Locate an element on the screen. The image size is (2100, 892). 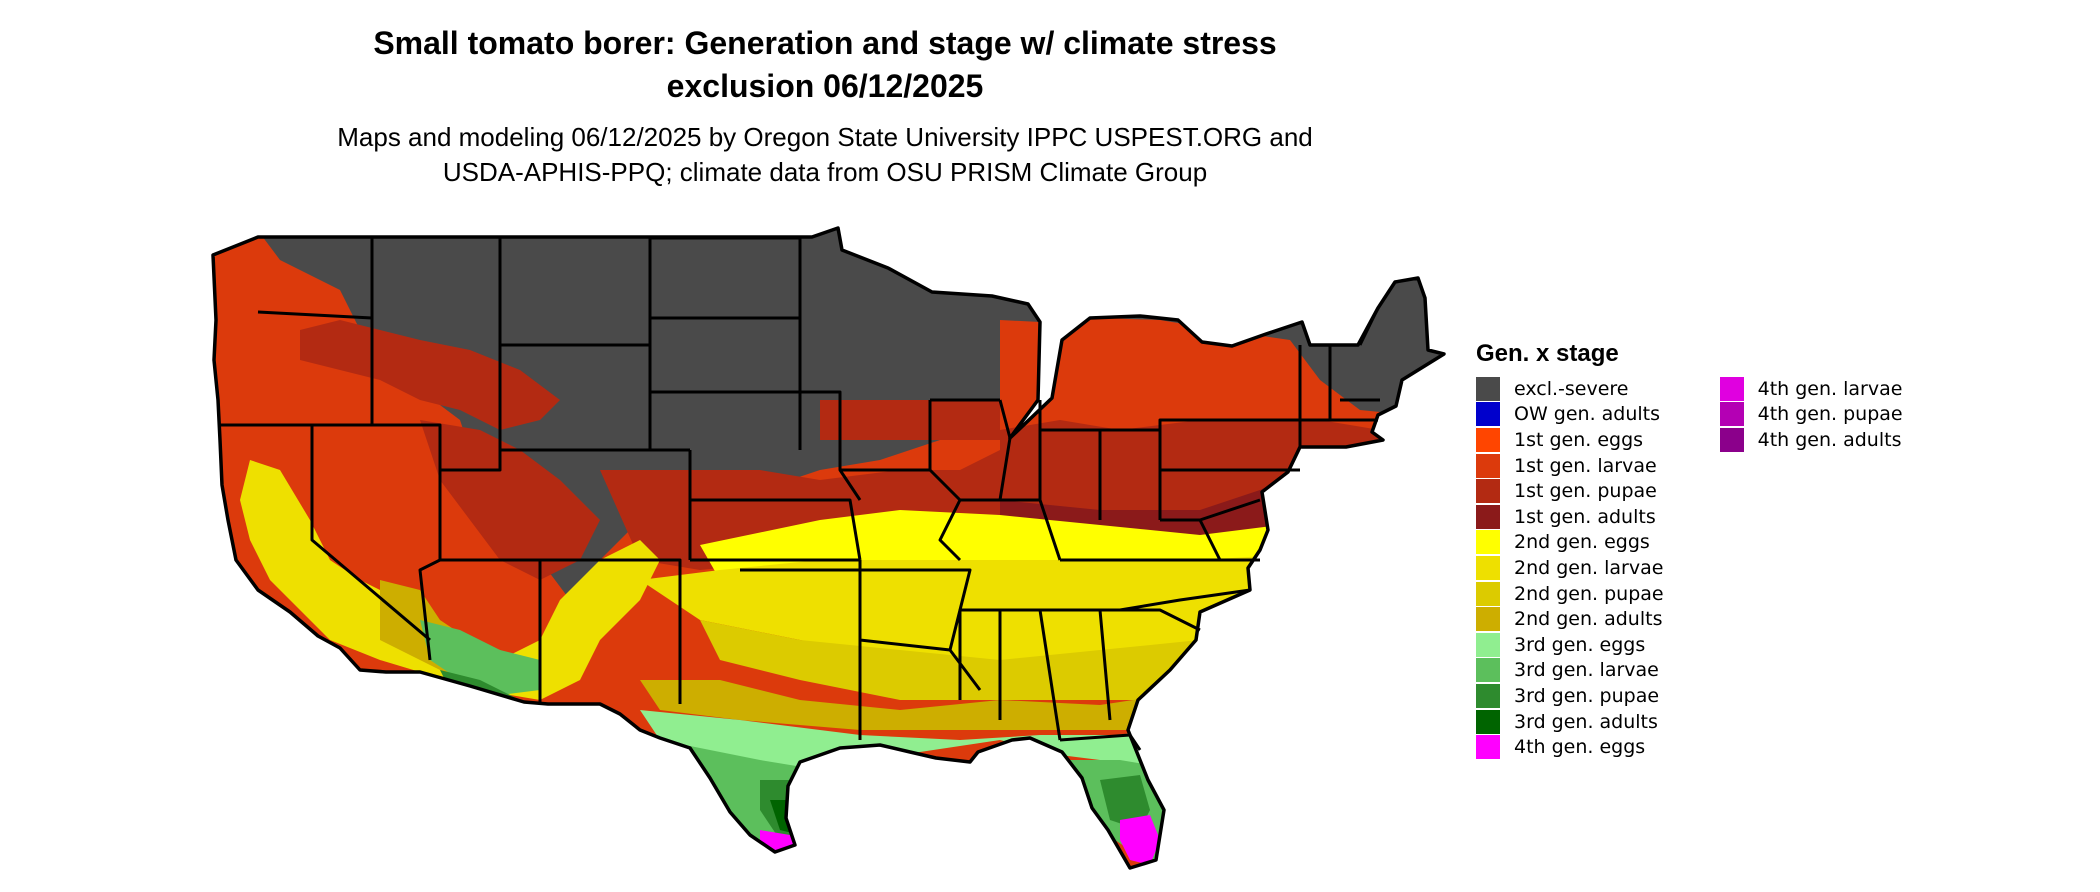
legend-label: 2nd gen. adults is located at coordinates (1588, 619).